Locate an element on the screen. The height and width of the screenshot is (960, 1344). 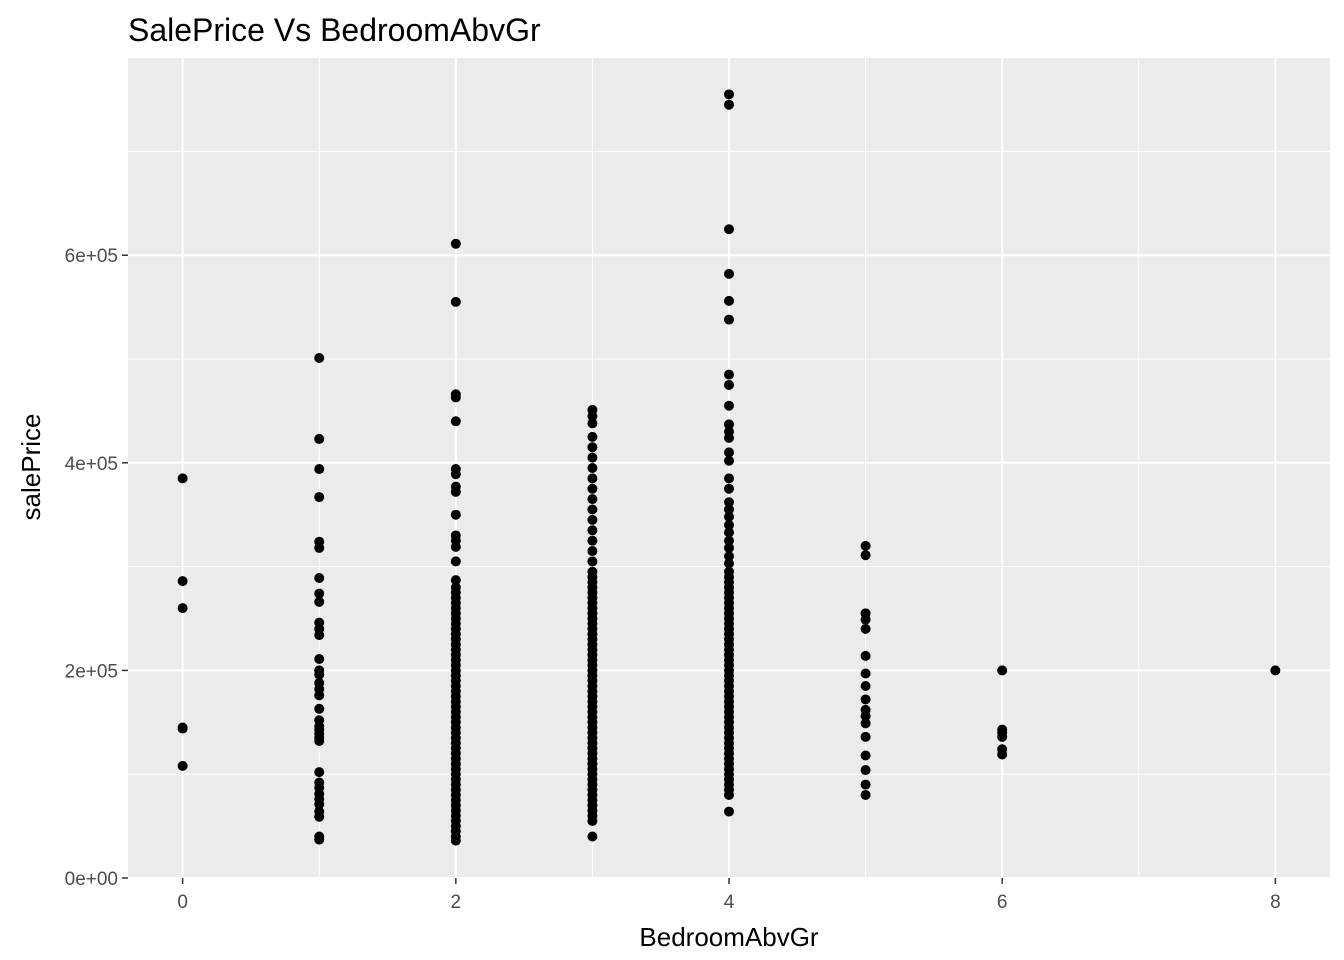
x-tick-label: 2 is located at coordinates (456, 902).